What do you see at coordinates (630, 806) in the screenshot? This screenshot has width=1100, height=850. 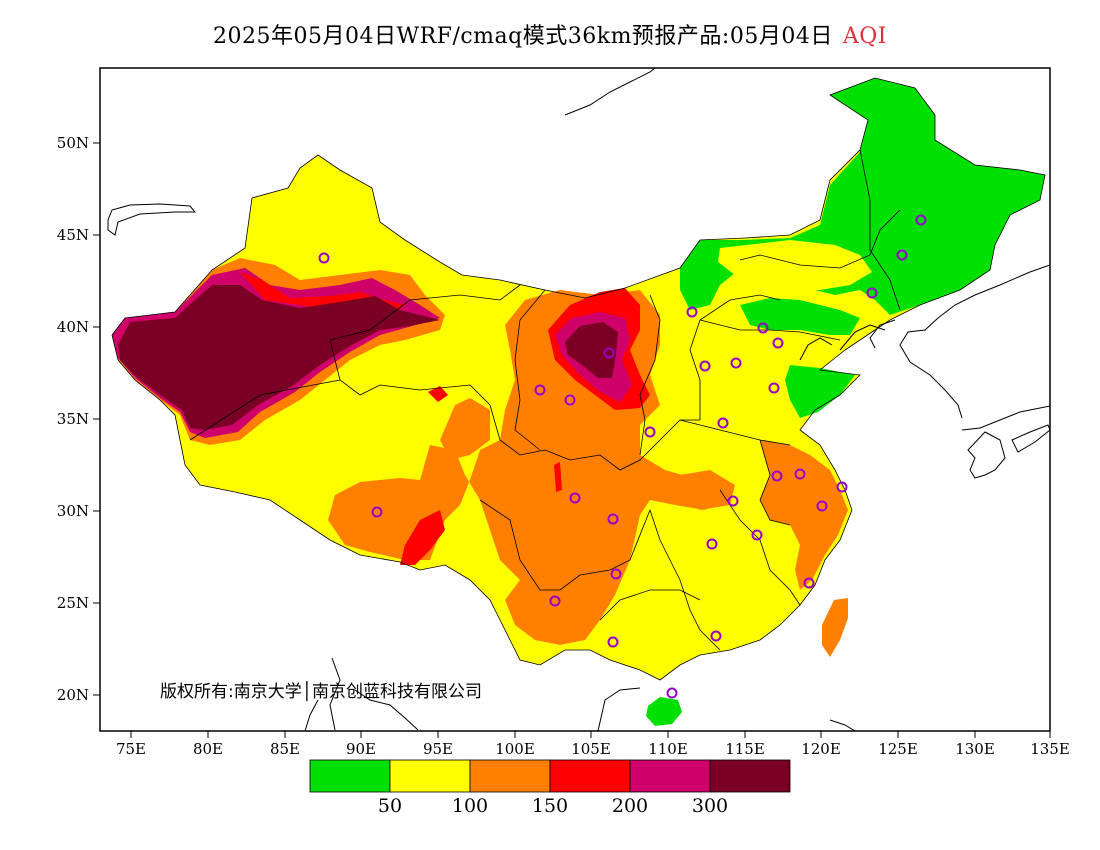 I see `legend-label: 200` at bounding box center [630, 806].